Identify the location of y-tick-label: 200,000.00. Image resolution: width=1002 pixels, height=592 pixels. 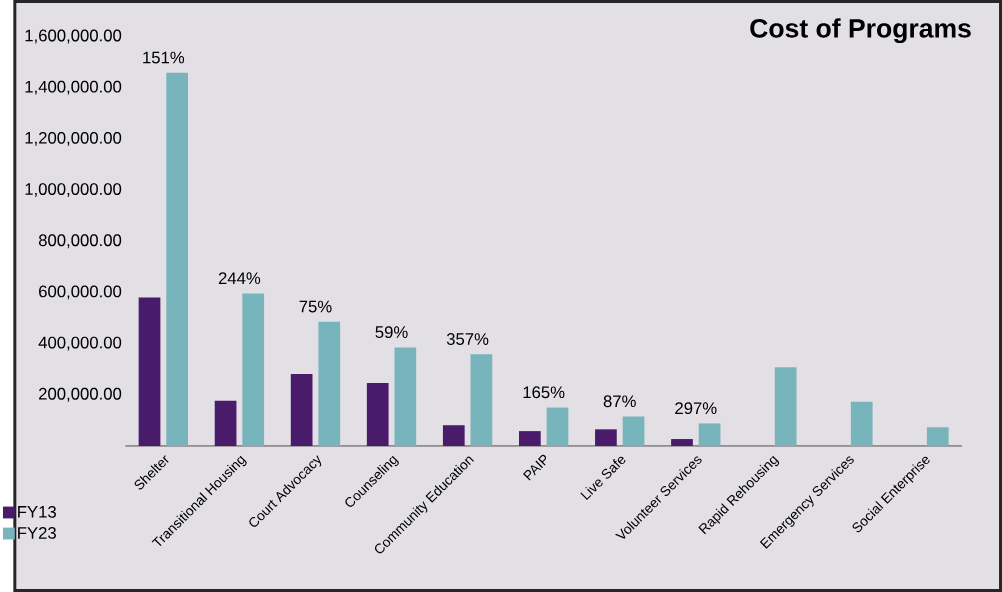
(80, 394).